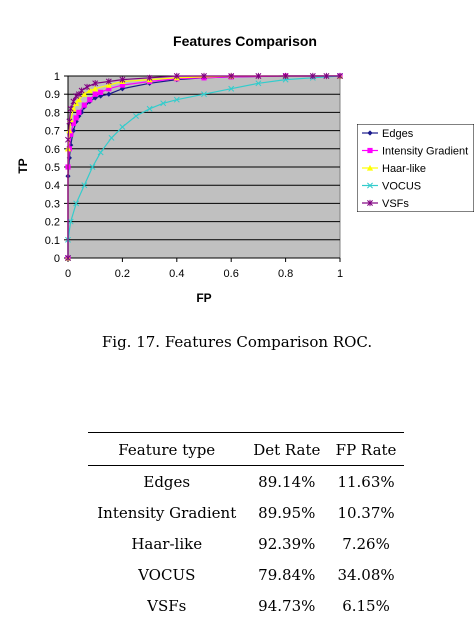  Describe the element at coordinates (52, 168) in the screenshot. I see `y-tick-label: 0.5` at that location.